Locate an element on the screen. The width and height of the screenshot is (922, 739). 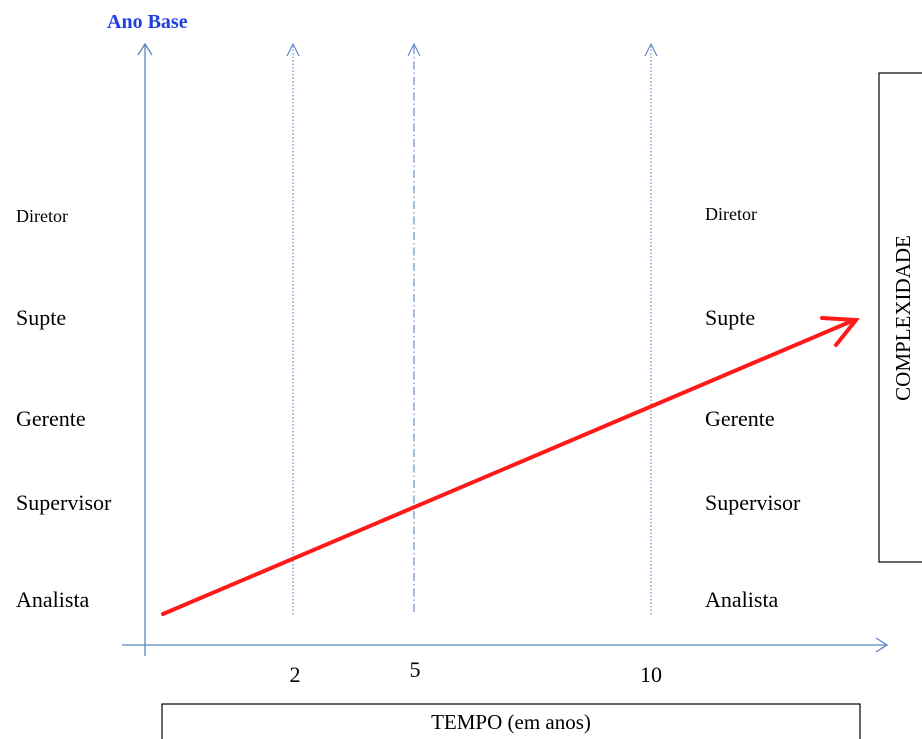
complexity-label: COMPLEXIDADE is located at coordinates (903, 318).